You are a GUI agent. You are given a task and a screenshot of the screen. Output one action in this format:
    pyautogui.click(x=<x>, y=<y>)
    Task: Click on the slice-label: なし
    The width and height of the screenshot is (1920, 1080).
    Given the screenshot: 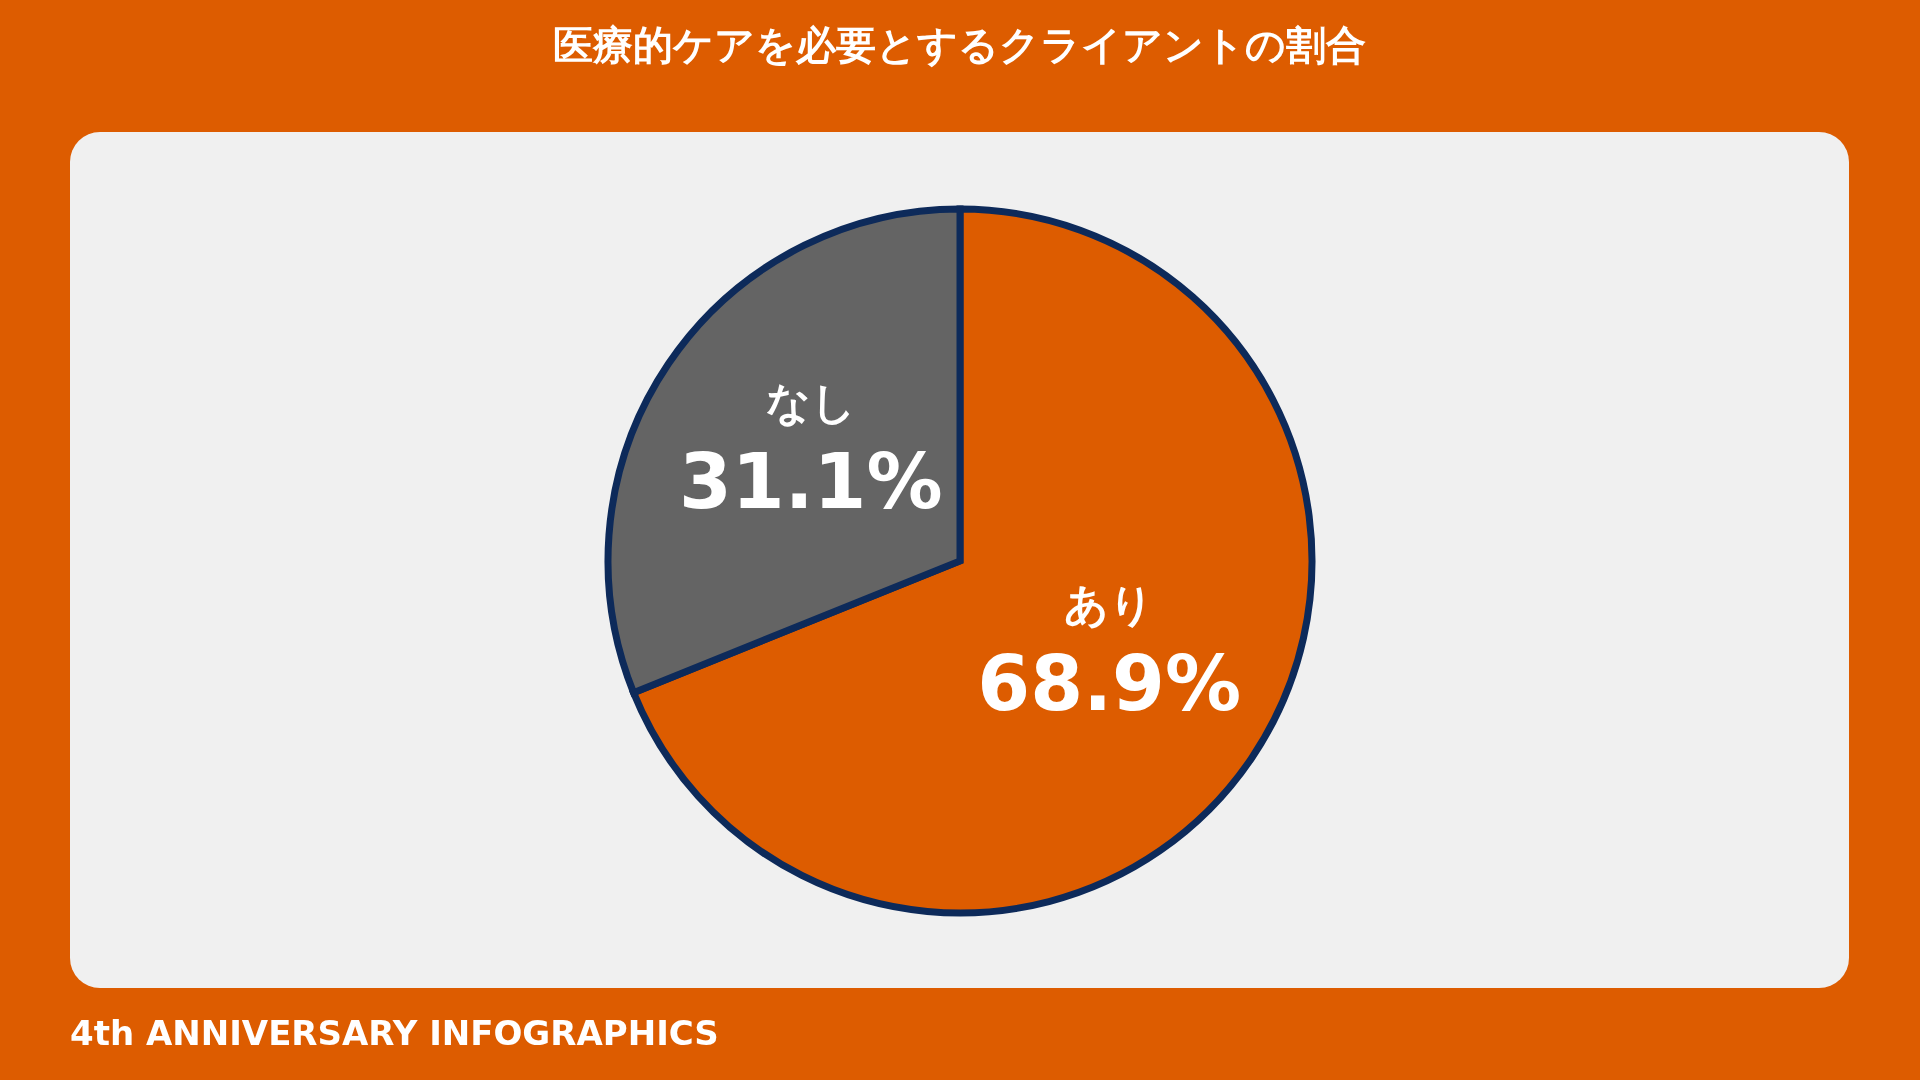 What is the action you would take?
    pyautogui.click(x=810, y=403)
    